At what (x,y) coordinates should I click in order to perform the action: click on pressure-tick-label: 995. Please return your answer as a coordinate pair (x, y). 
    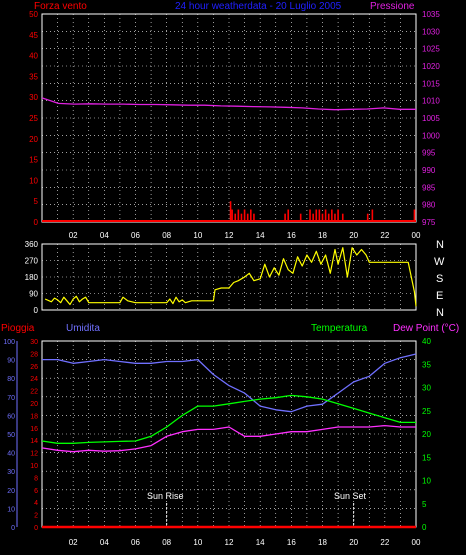
    Looking at the image, I should click on (429, 153).